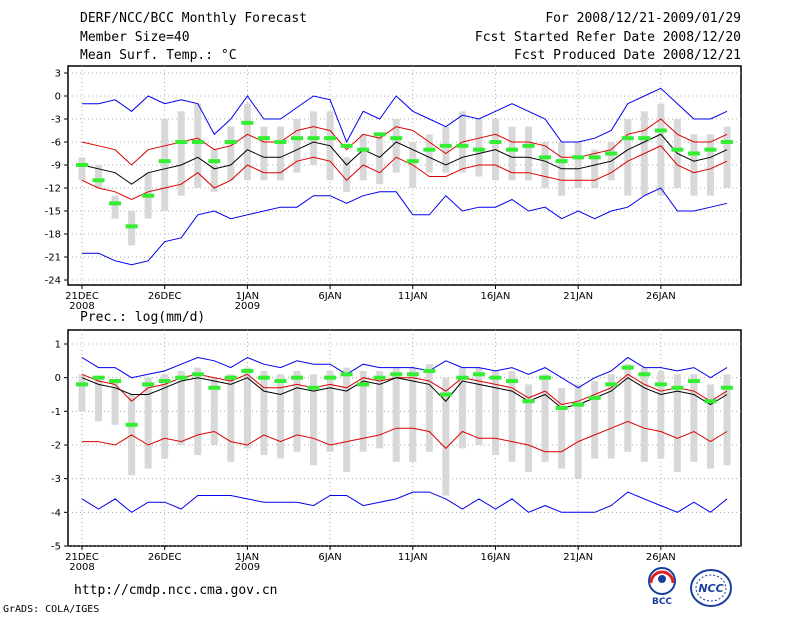 This screenshot has width=800, height=618. Describe the element at coordinates (176, 590) in the screenshot. I see `source-url: http://cmdp.ncc.cma.gov.cn` at that location.